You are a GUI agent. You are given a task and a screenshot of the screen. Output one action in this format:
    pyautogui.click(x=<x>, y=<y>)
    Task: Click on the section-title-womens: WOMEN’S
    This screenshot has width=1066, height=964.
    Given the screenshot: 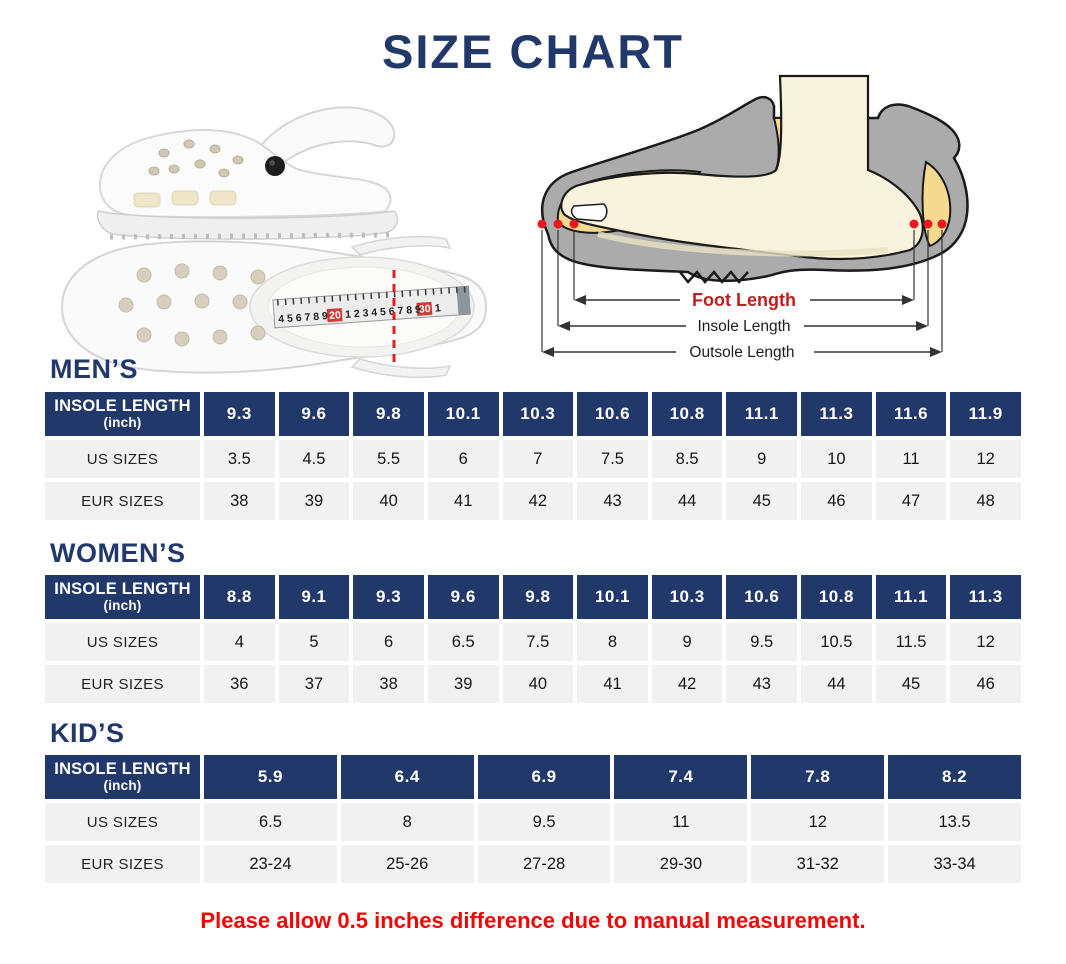 What is the action you would take?
    pyautogui.click(x=118, y=553)
    